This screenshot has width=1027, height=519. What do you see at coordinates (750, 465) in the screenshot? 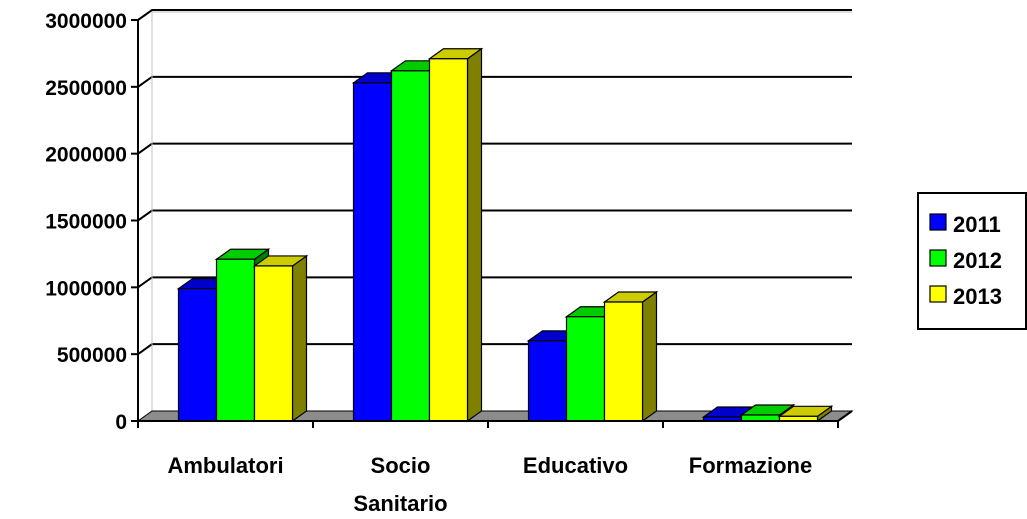
I see `x-tick-label: Formazione` at bounding box center [750, 465].